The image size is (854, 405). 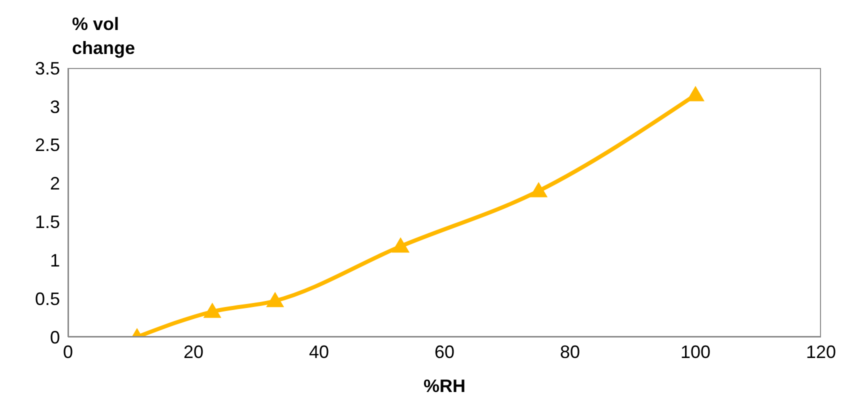 I want to click on x-axis-title: %RH, so click(x=444, y=386).